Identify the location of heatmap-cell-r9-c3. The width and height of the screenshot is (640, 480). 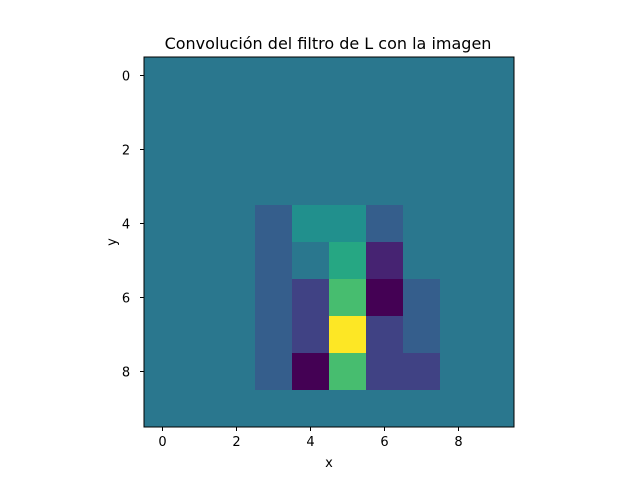
(274, 409).